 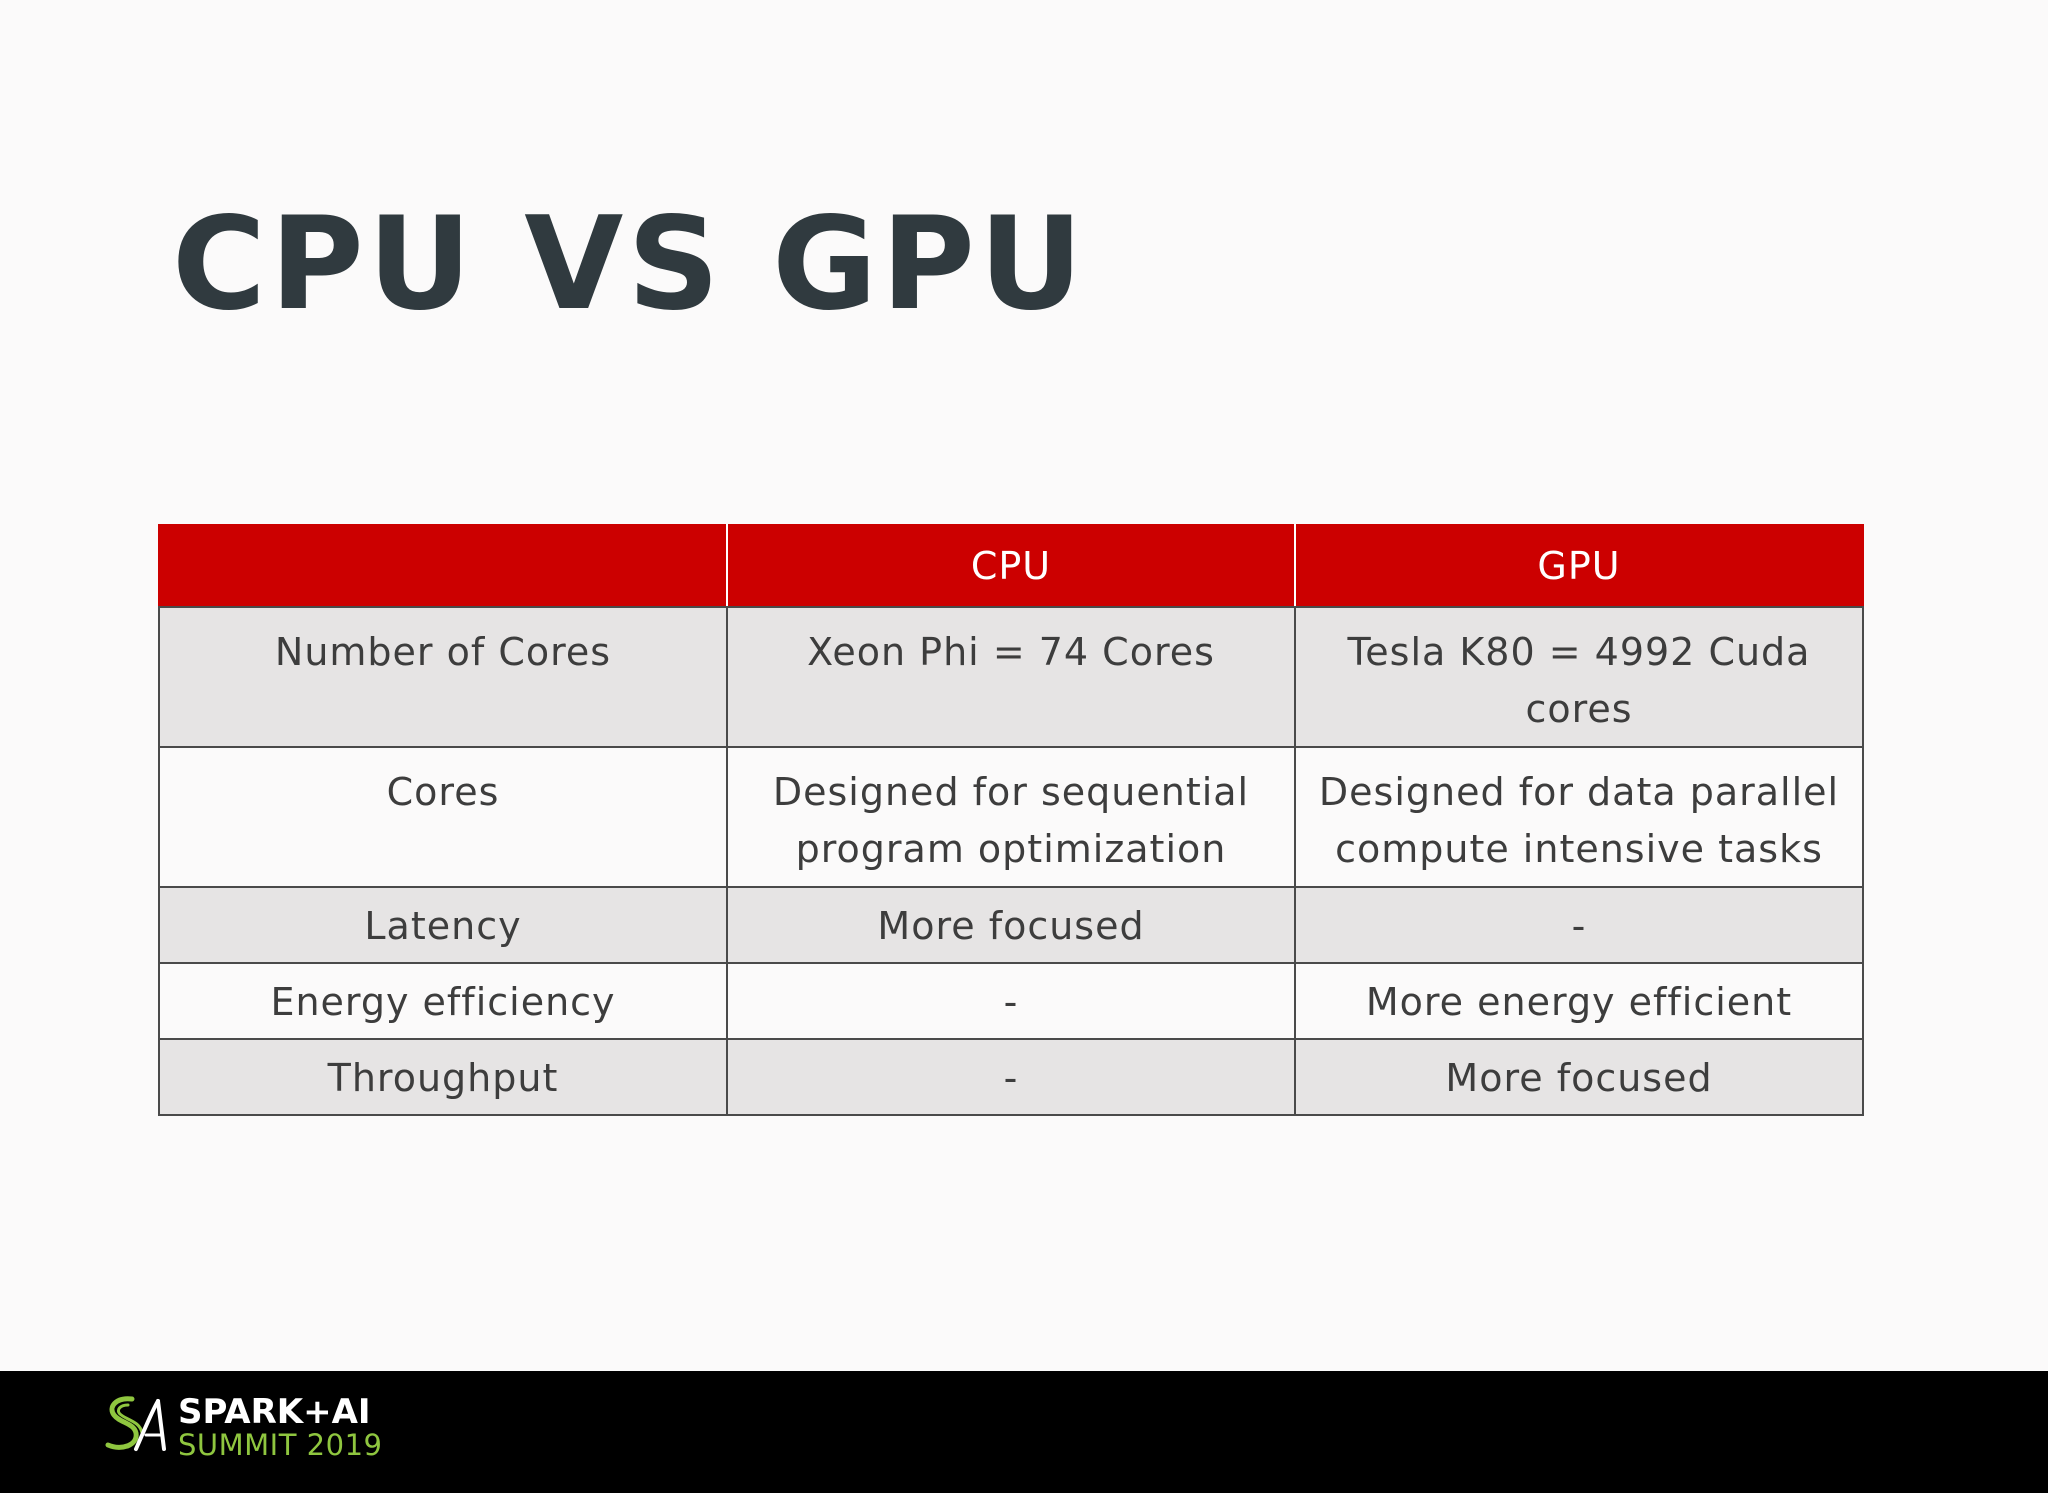 I want to click on header-cell-cpu: CPU, so click(x=1011, y=566).